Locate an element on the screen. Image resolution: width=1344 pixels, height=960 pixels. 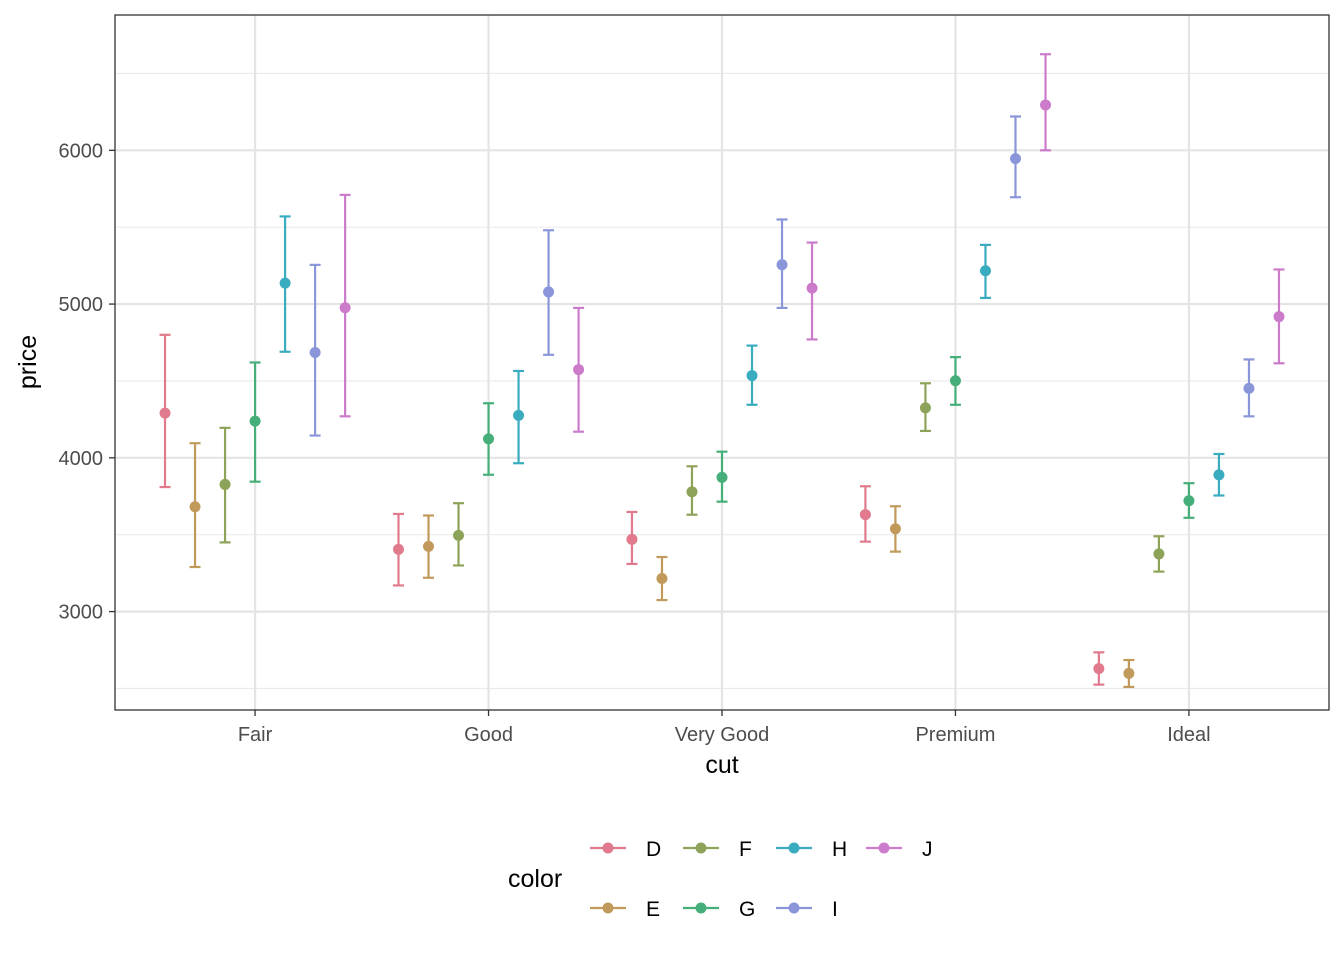
error-bar-h-premium is located at coordinates (985, 271).